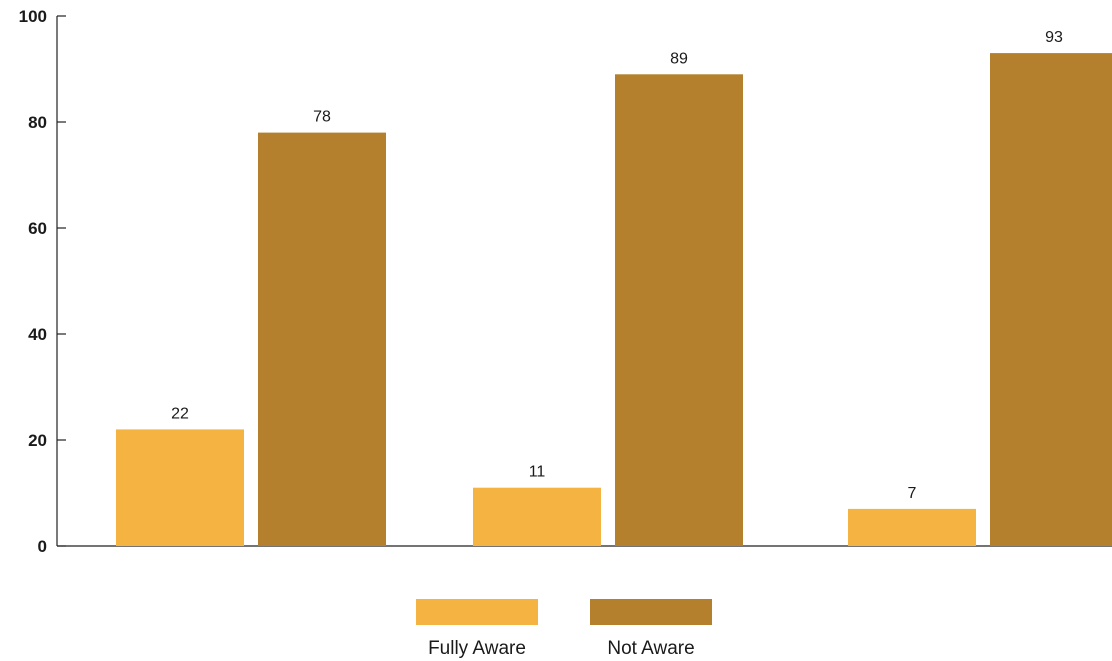 The width and height of the screenshot is (1112, 661). I want to click on legend-label: Not Aware, so click(650, 648).